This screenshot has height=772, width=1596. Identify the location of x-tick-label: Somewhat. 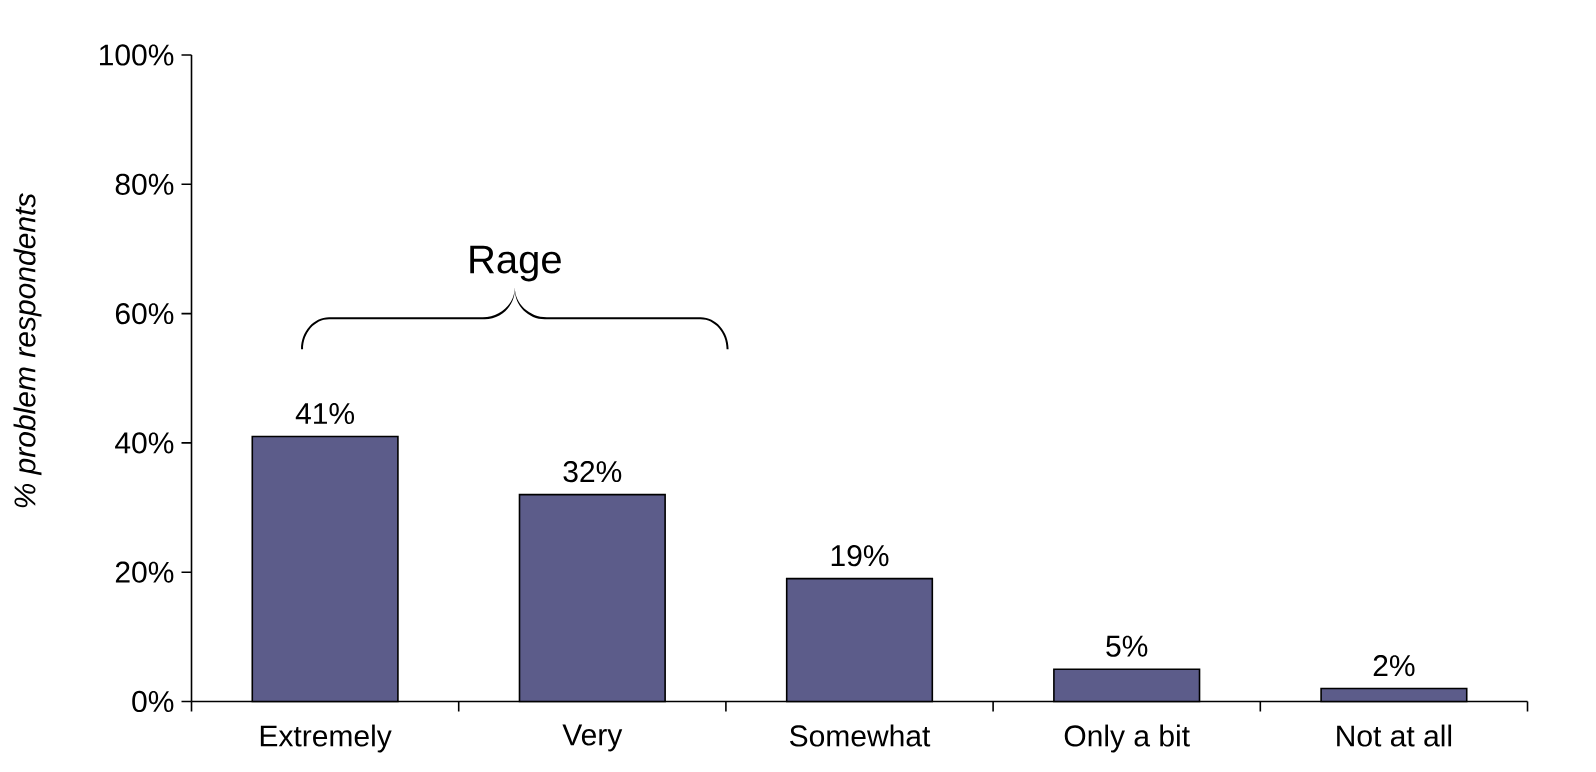
(860, 735).